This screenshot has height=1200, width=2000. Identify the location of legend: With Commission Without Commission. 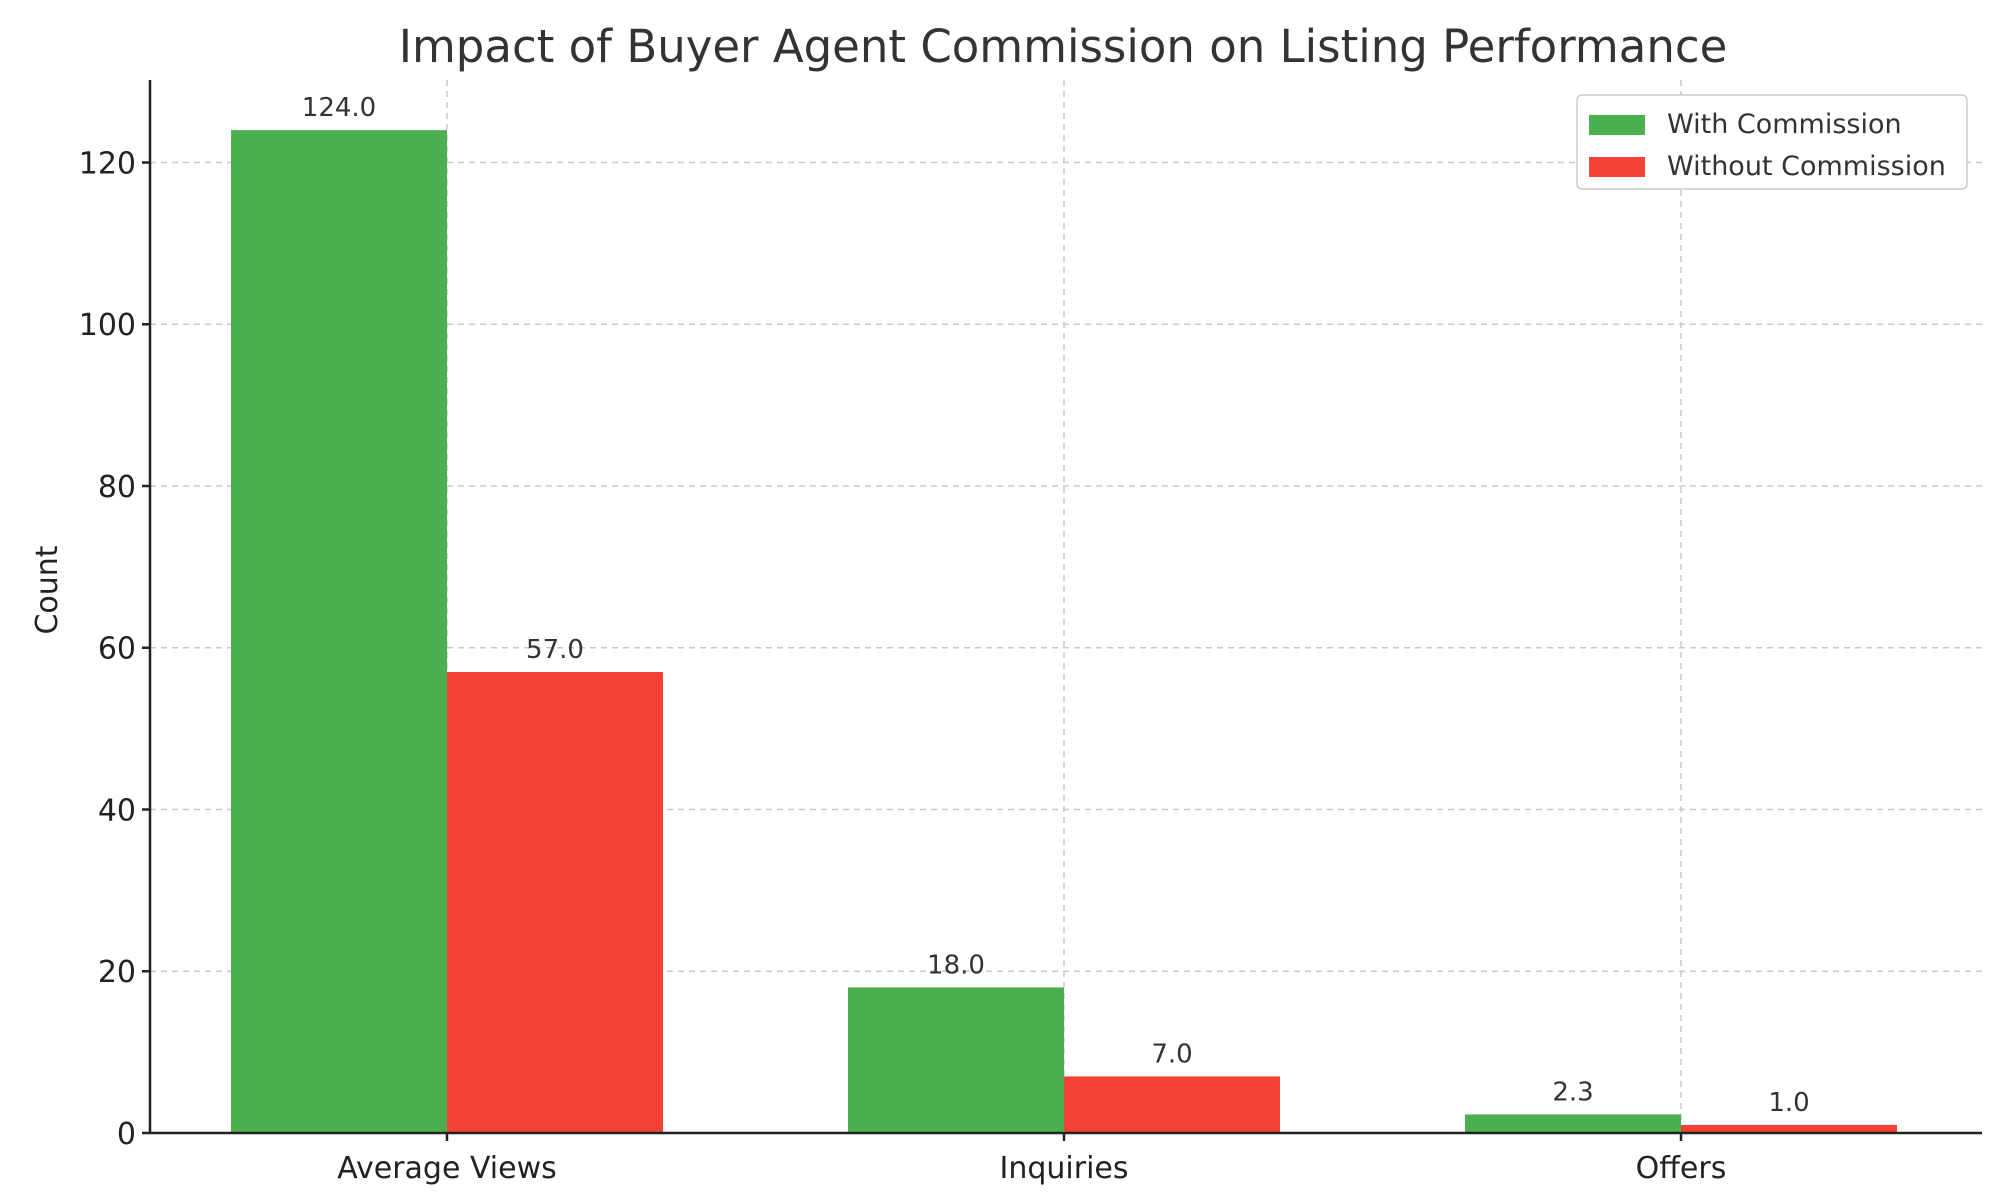
(1772, 142).